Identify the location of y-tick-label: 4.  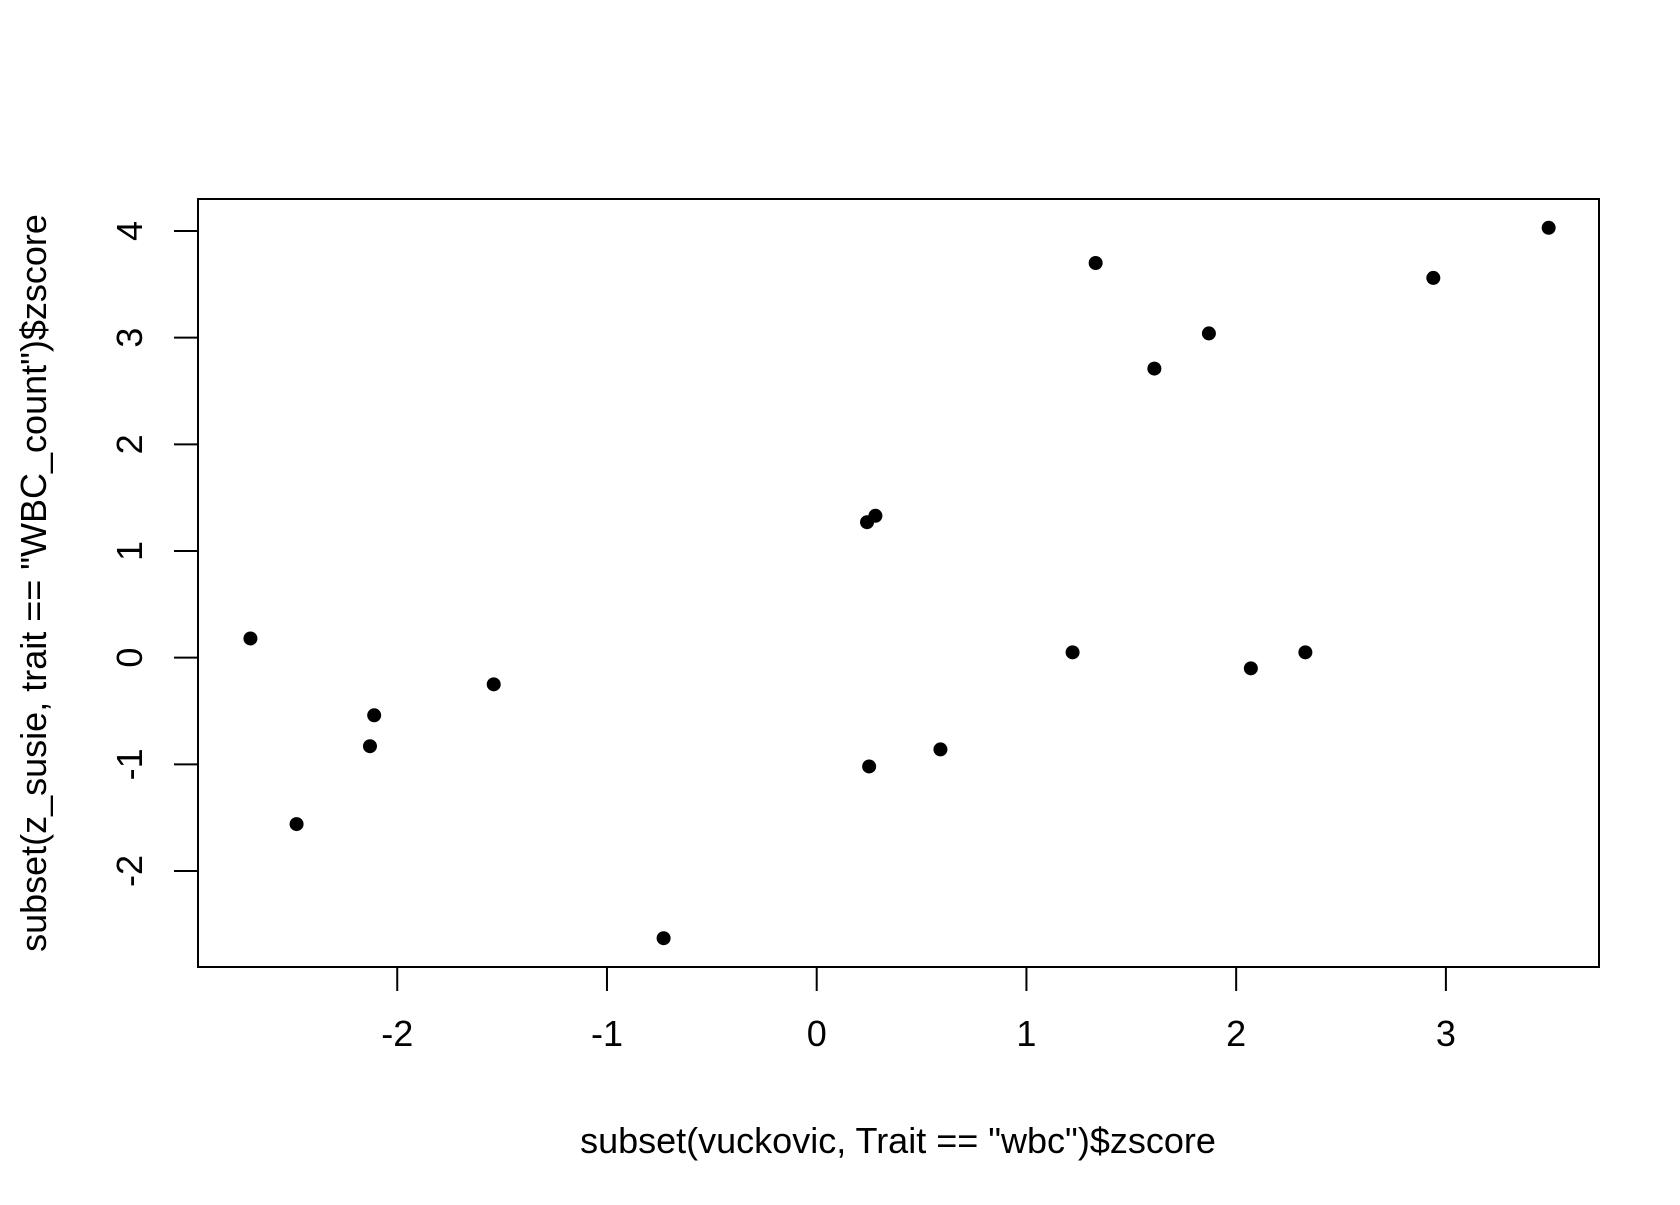
(129, 231).